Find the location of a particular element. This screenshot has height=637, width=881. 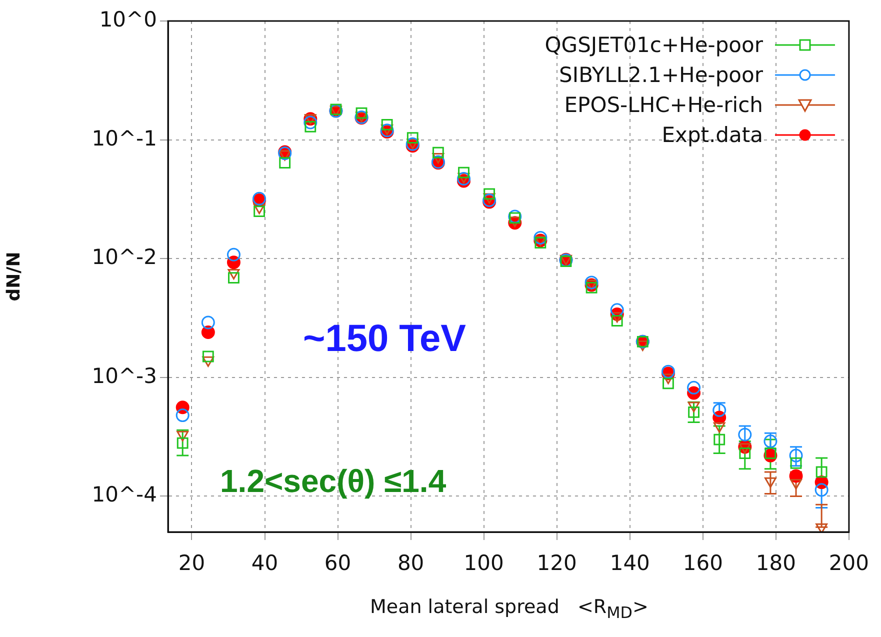

y-tick-label: 10^-2 is located at coordinates (124, 257).